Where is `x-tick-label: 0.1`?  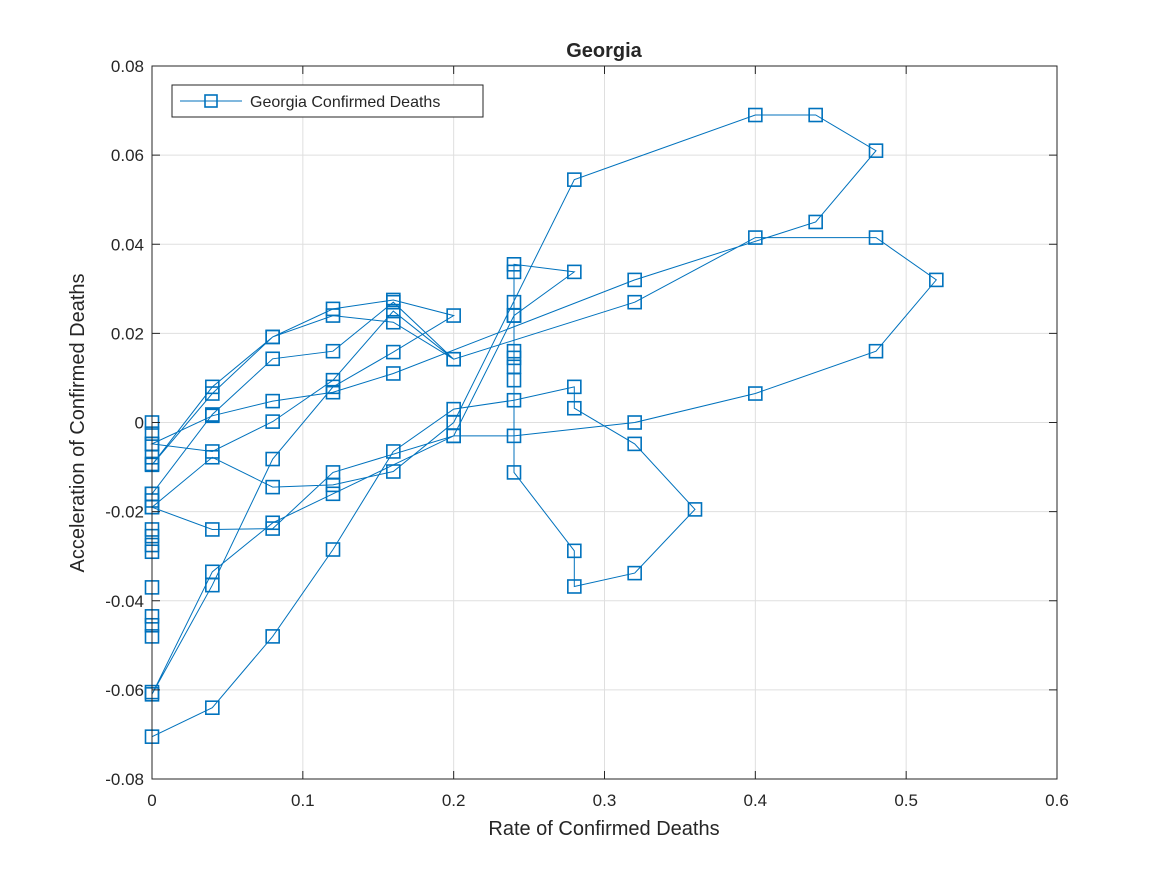 x-tick-label: 0.1 is located at coordinates (303, 800).